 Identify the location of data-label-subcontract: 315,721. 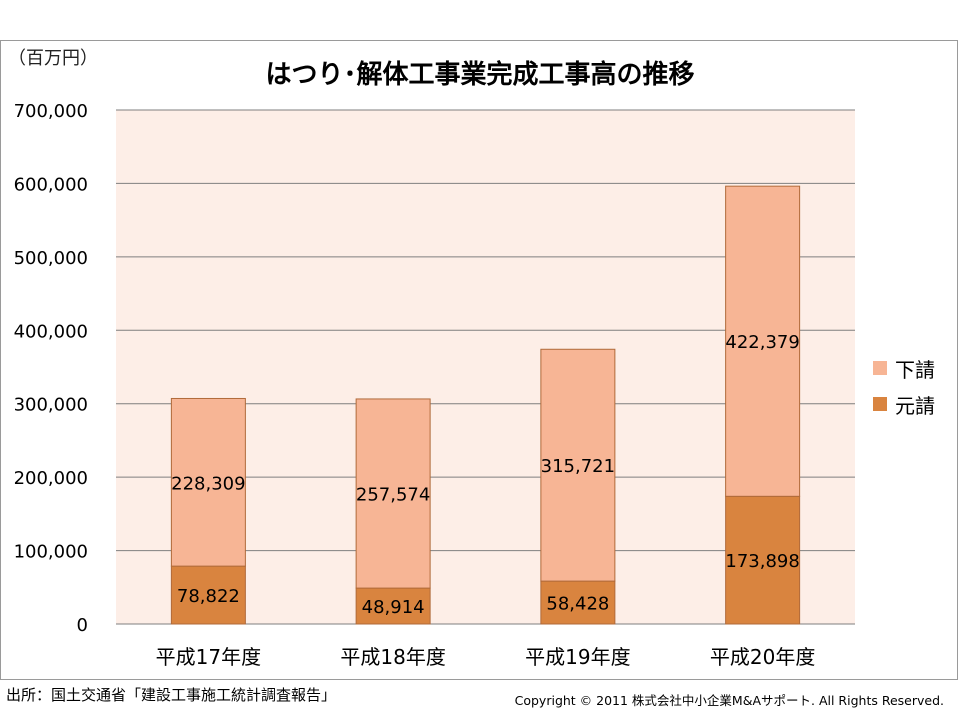
(578, 466).